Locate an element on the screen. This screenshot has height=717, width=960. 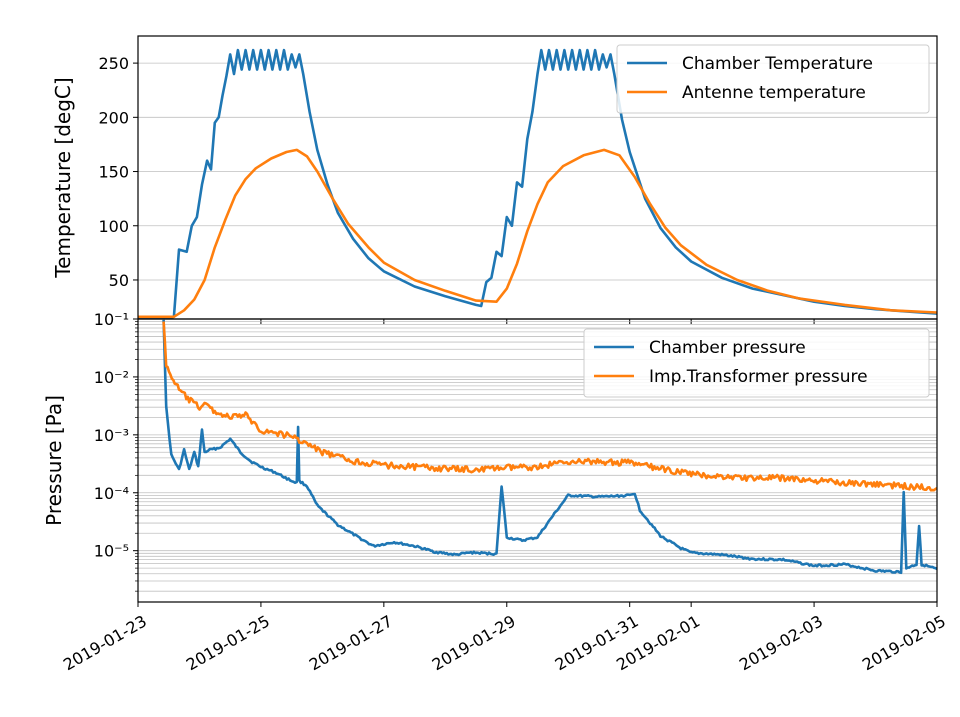
date-x-tick-label: 2019-01-27 is located at coordinates (351, 642).